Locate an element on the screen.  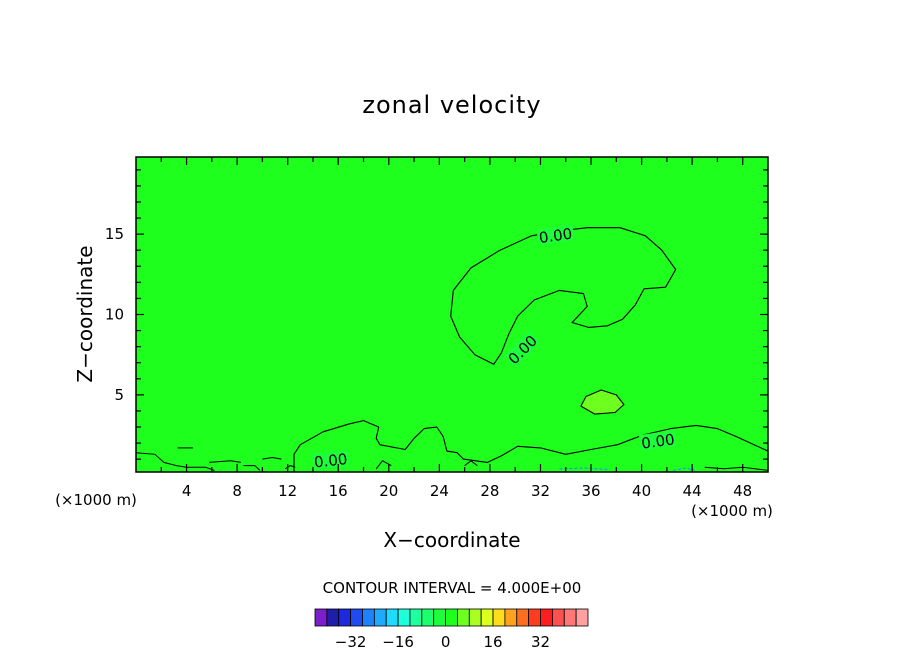
y-tick-labels: 5 10 15 is located at coordinates (114, 314).